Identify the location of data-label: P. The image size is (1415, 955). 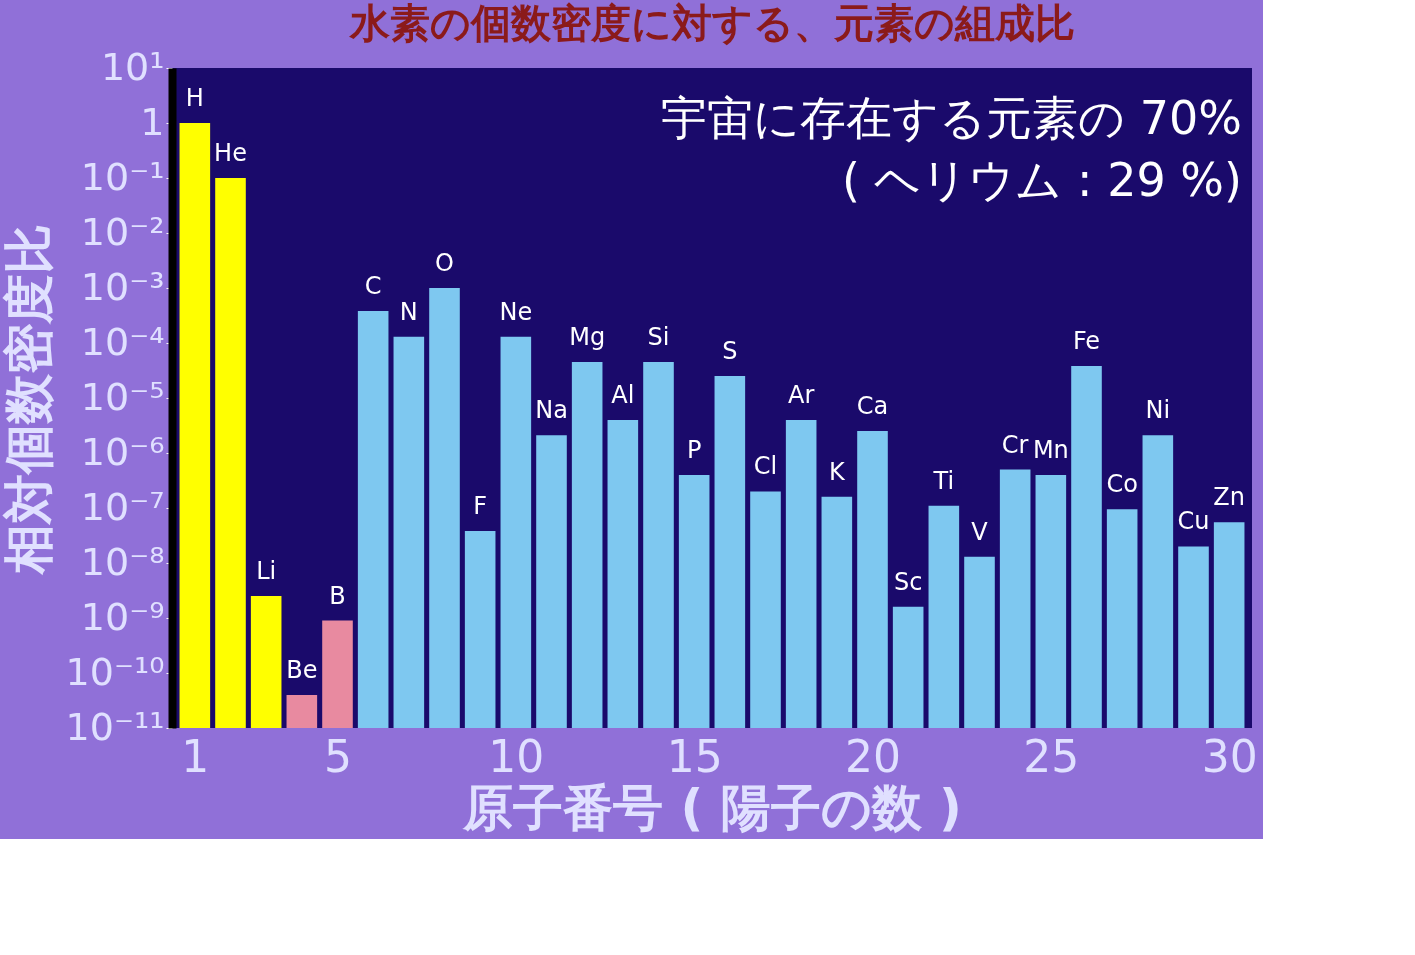
(694, 449).